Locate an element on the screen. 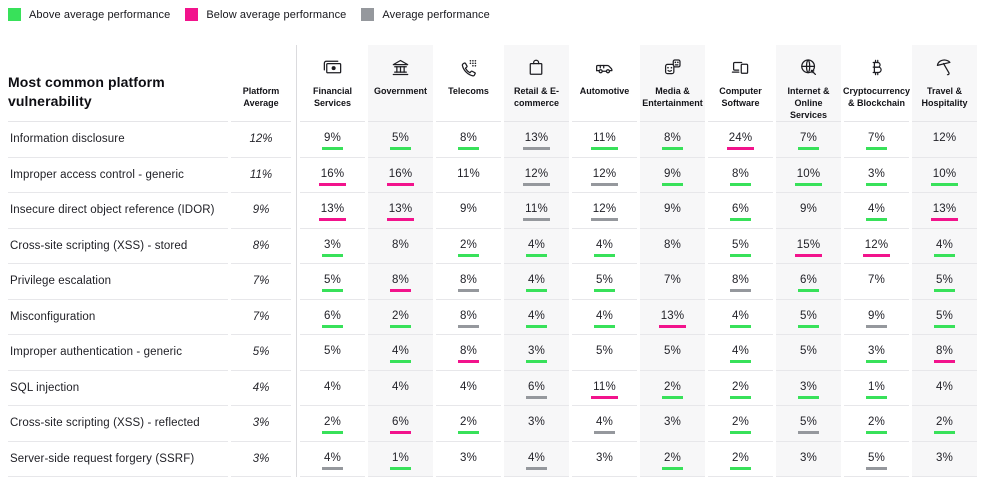  column-header-retail-e-commerce: Retail & E-commerce is located at coordinates (536, 83).